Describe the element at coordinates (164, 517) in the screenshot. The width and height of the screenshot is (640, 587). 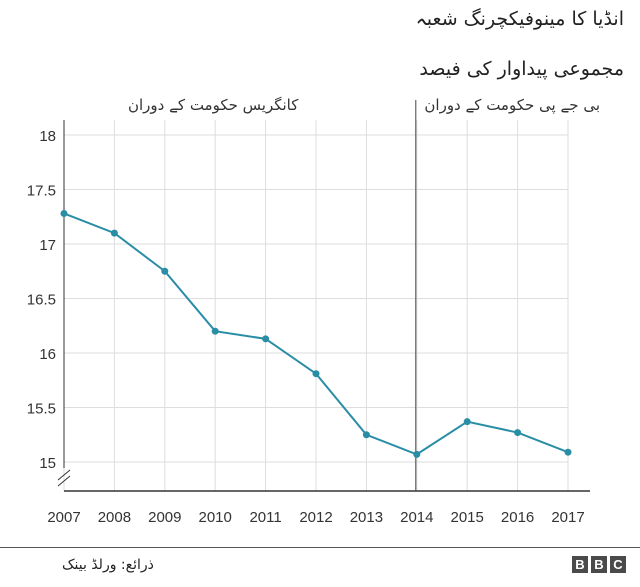
I see `x-tick-label: 2009` at that location.